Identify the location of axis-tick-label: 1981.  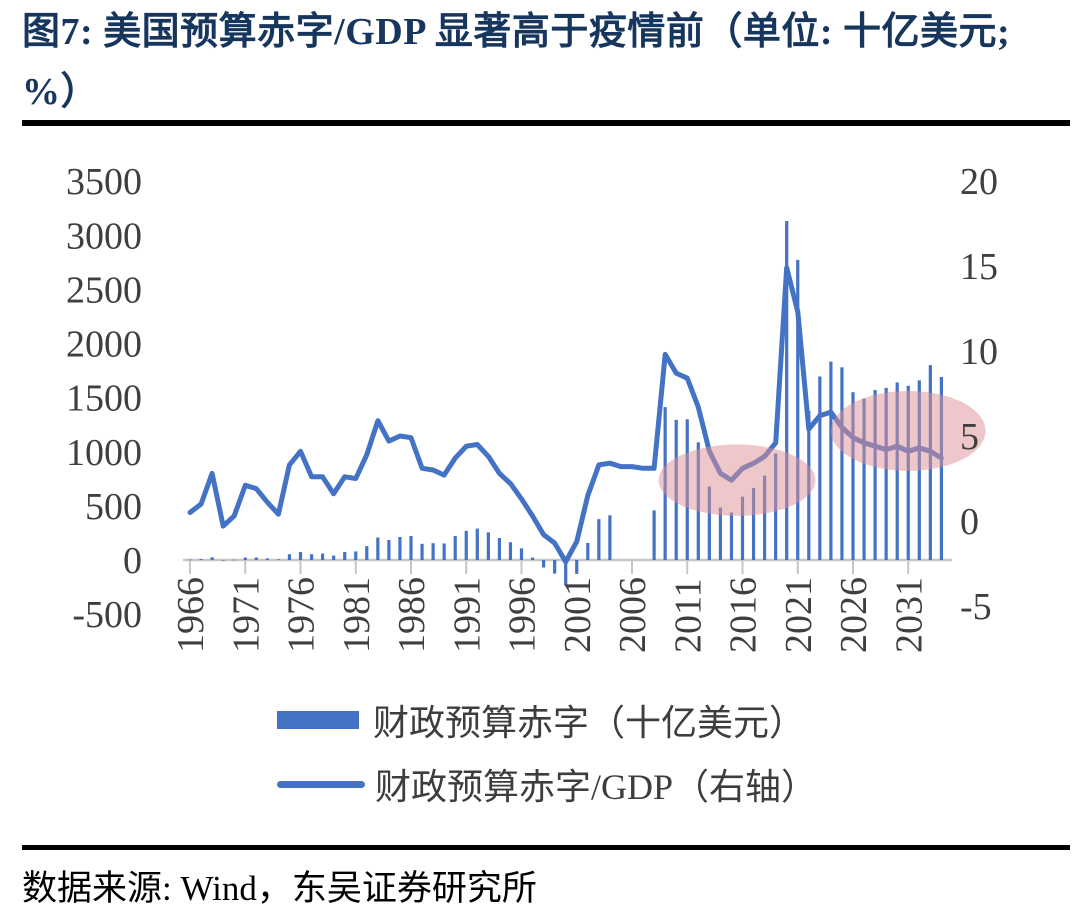
(357, 615).